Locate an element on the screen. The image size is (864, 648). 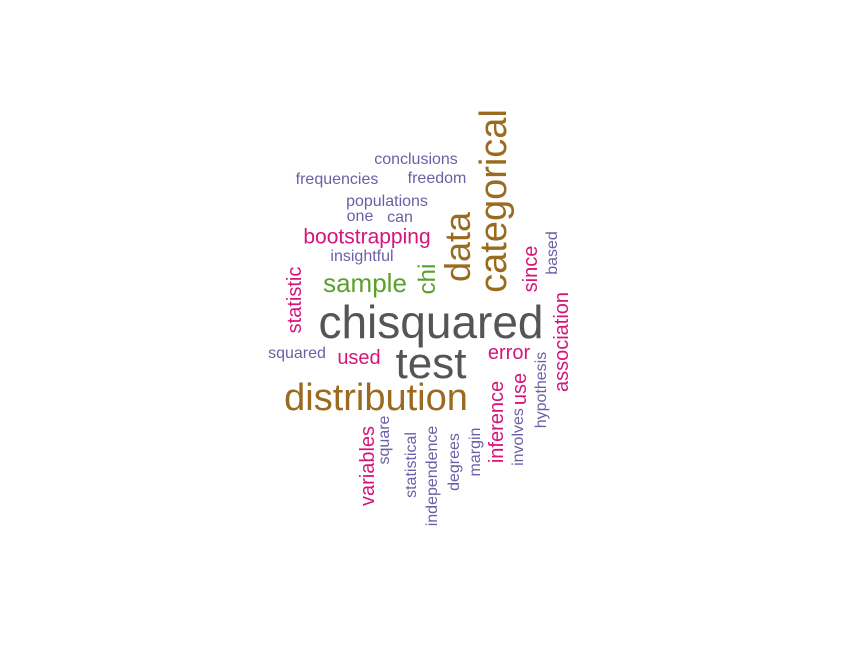
word-distribution: distribution is located at coordinates (376, 398).